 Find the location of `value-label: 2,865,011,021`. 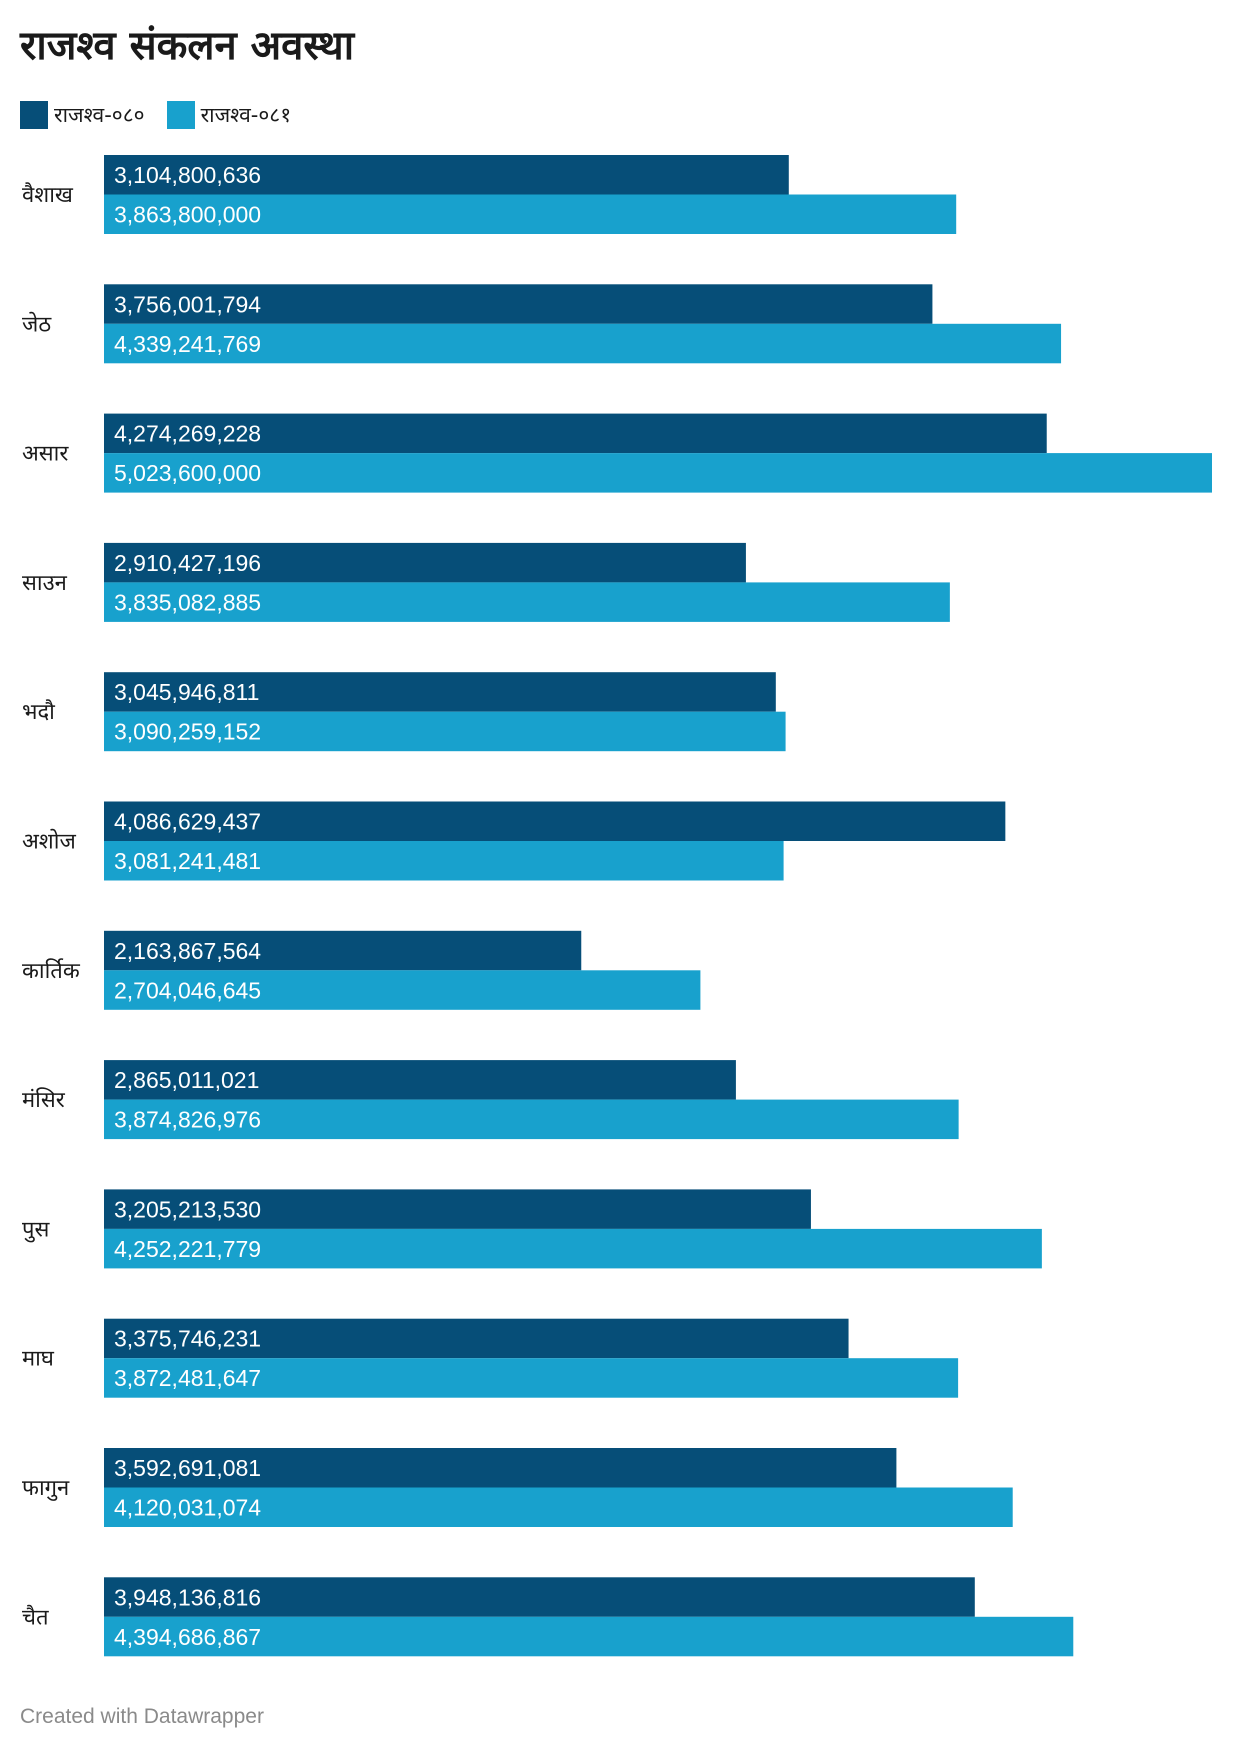

value-label: 2,865,011,021 is located at coordinates (186, 1080).